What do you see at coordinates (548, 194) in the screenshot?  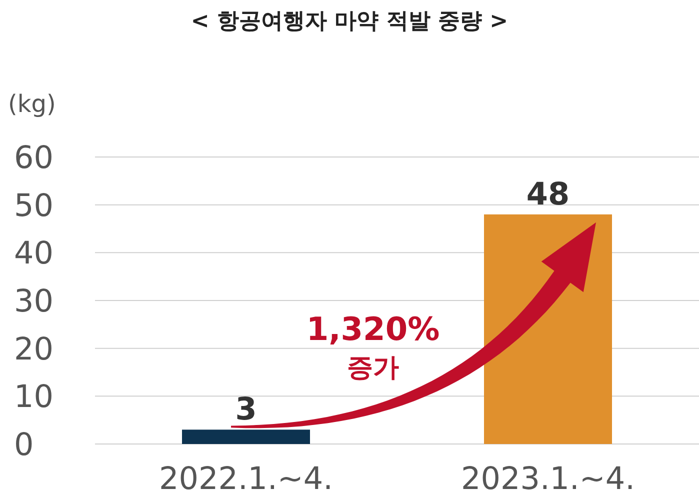 I see `data-label: 48` at bounding box center [548, 194].